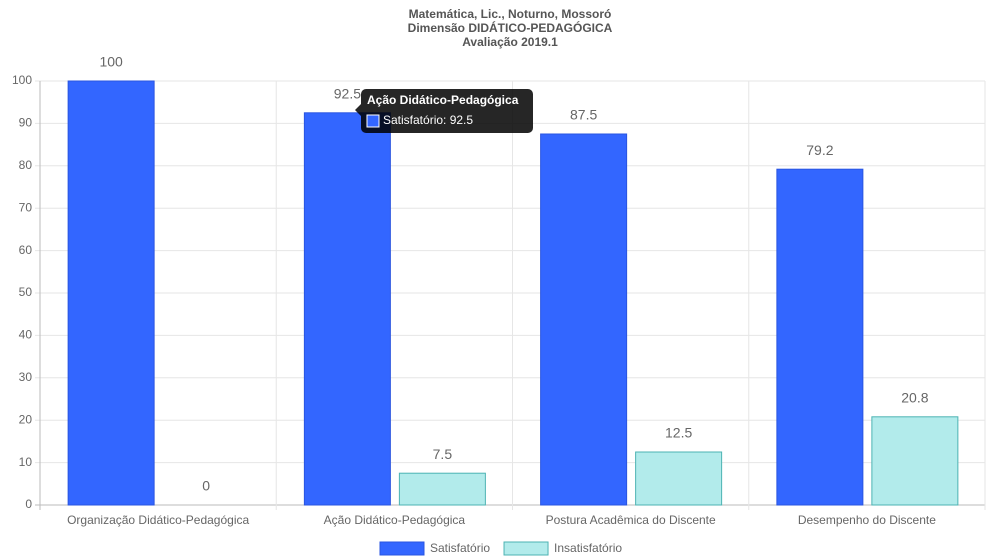  Describe the element at coordinates (678, 433) in the screenshot. I see `value-label: 12.5` at that location.